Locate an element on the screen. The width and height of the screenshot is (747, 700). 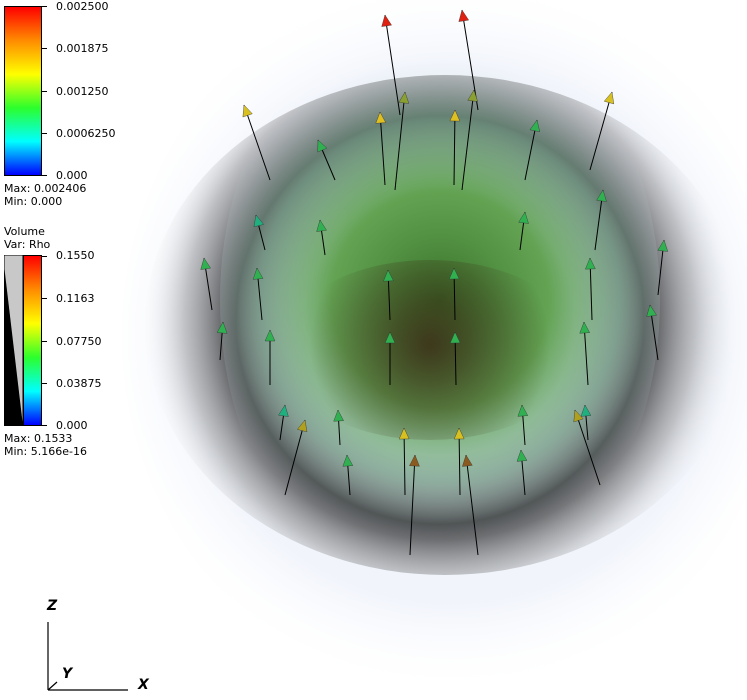
velocity-tick-label: 0.000 is located at coordinates (72, 175).